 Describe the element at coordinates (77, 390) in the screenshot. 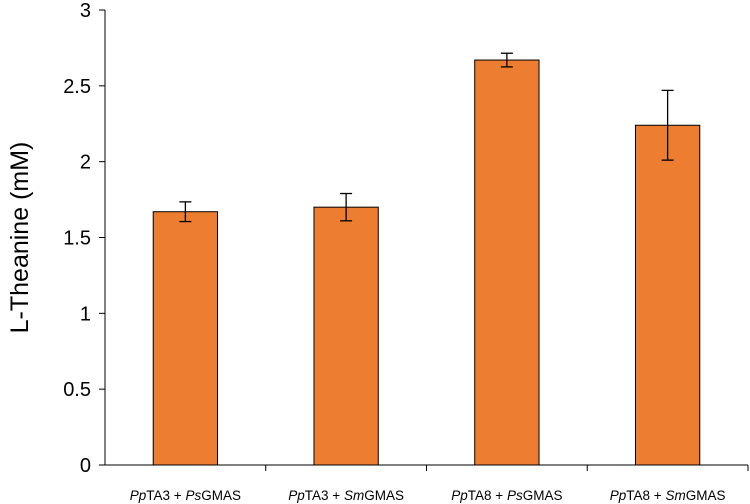

I see `y-tick-label: 0.5` at that location.